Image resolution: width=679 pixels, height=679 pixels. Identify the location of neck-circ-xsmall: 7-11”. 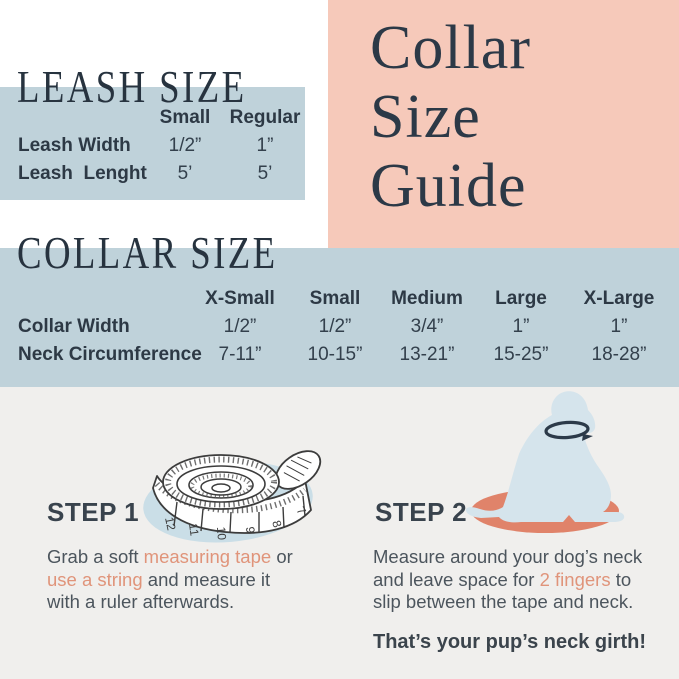
(240, 354).